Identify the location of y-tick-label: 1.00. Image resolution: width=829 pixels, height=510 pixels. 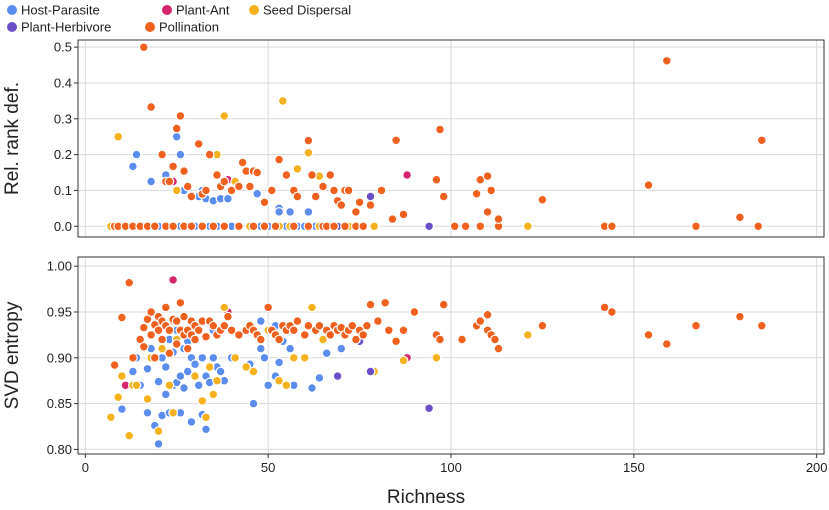
(59, 266).